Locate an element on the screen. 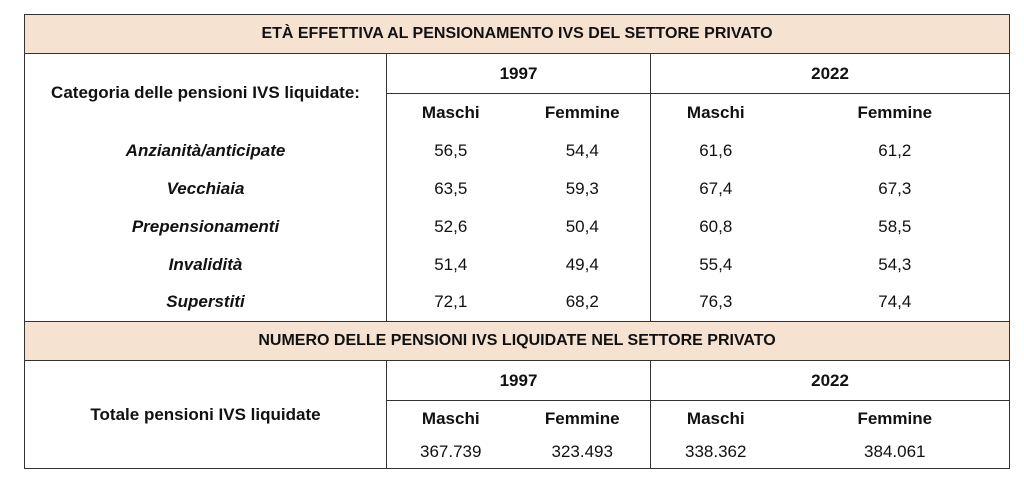 This screenshot has width=1024, height=487. value-cell: 59,3 is located at coordinates (582, 188).